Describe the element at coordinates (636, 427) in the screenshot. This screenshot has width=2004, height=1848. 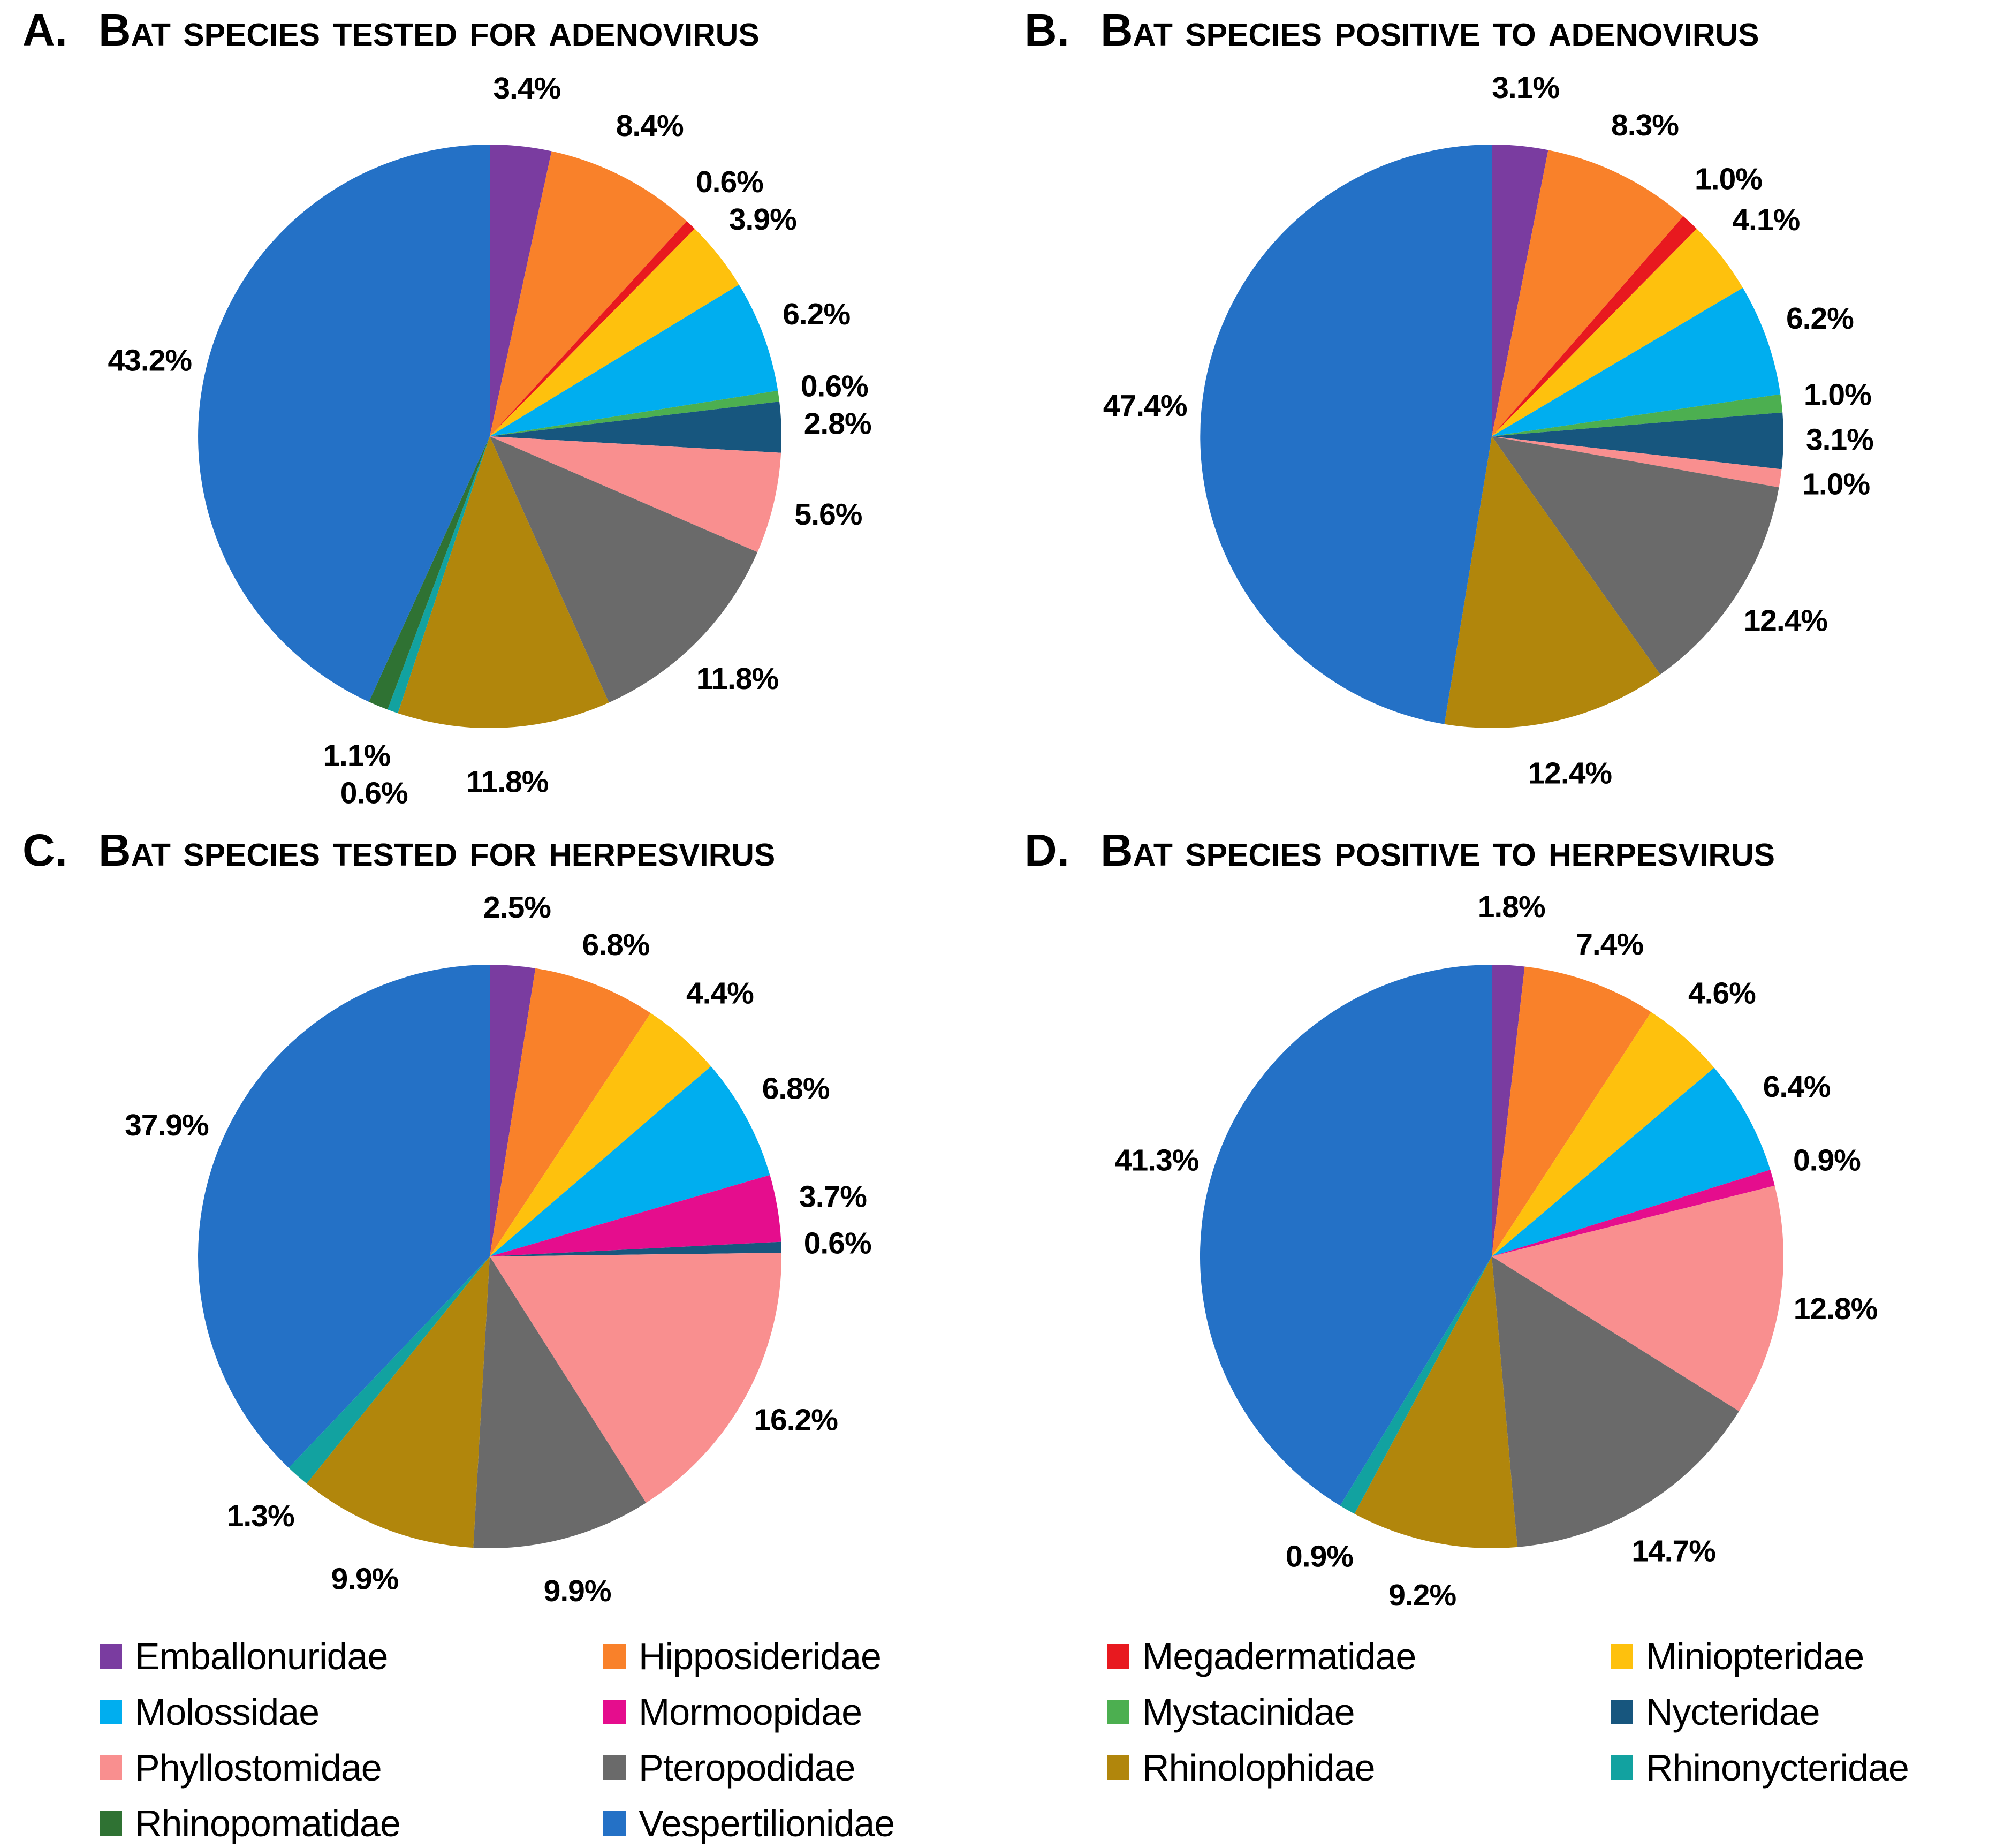
I see `pie-slice-nycteridae` at that location.